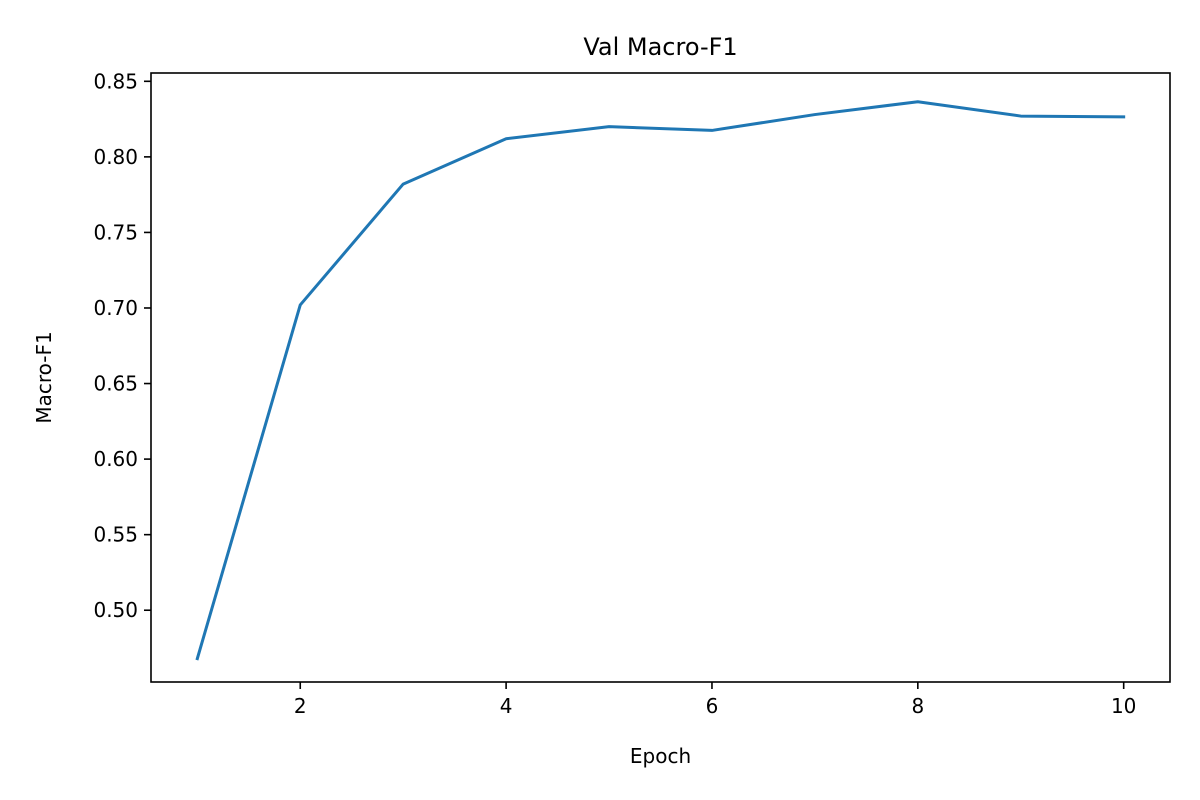 Image resolution: width=1200 pixels, height=800 pixels. Describe the element at coordinates (115, 308) in the screenshot. I see `y-tick-label: 0.70` at that location.